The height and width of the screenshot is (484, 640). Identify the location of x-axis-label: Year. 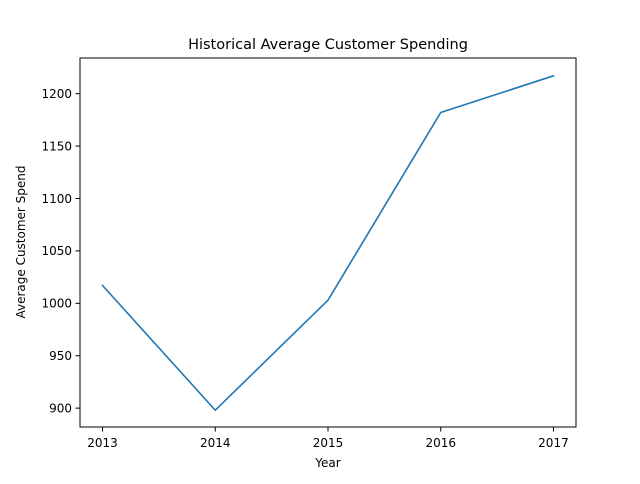
(327, 463).